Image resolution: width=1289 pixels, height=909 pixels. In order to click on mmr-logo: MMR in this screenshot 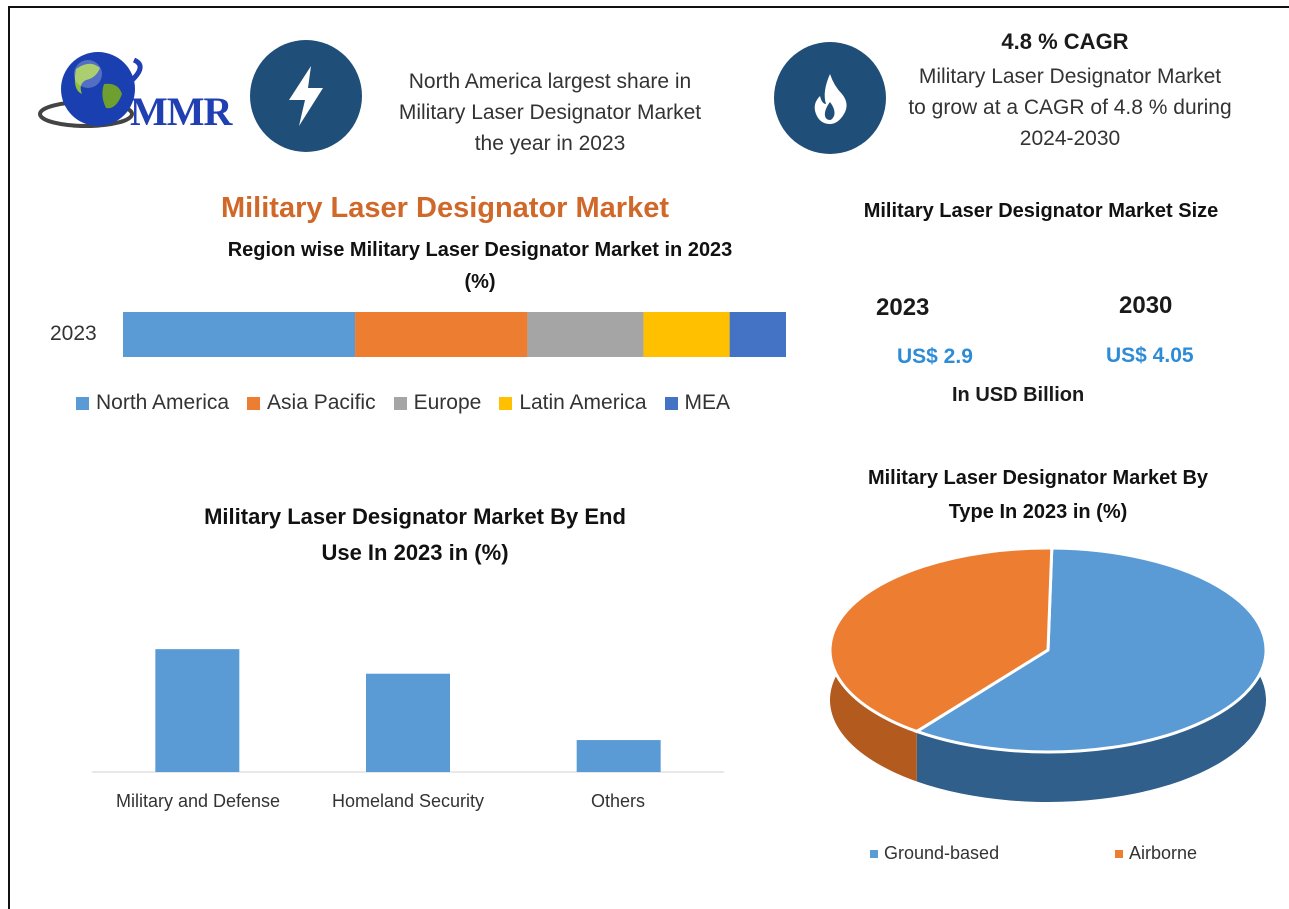, I will do `click(140, 91)`.